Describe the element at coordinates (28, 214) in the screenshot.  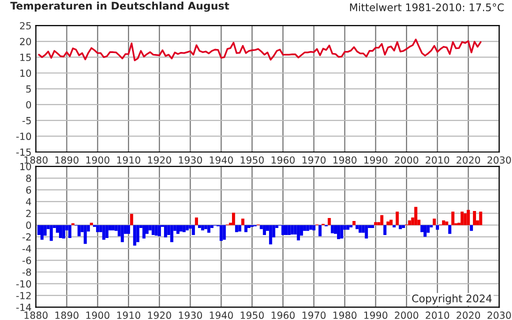
I see `y-tick-label: 2` at that location.